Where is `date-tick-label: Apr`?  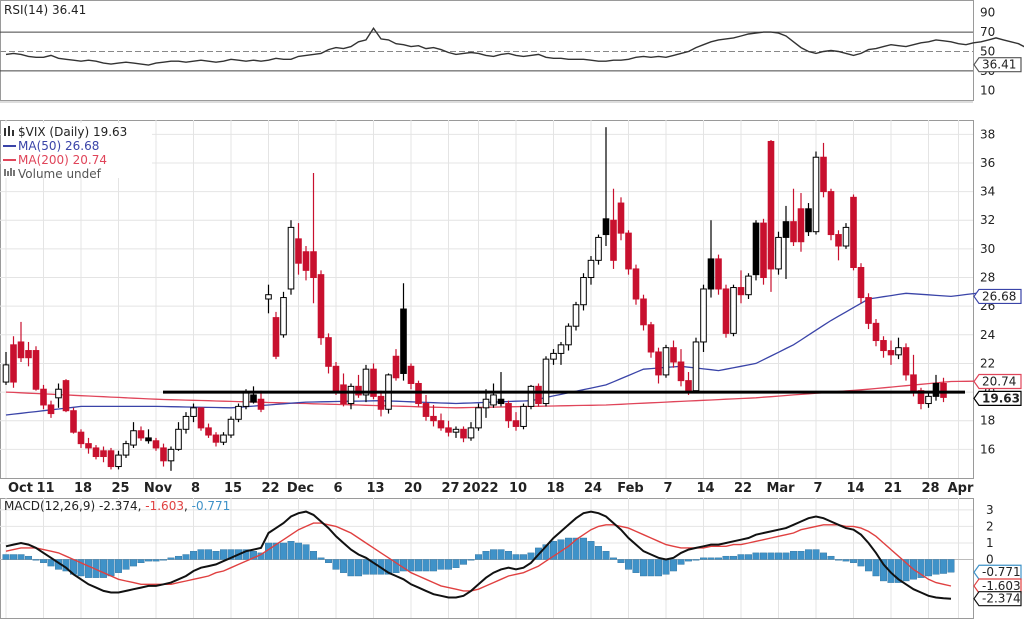
date-tick-label: Apr is located at coordinates (961, 488).